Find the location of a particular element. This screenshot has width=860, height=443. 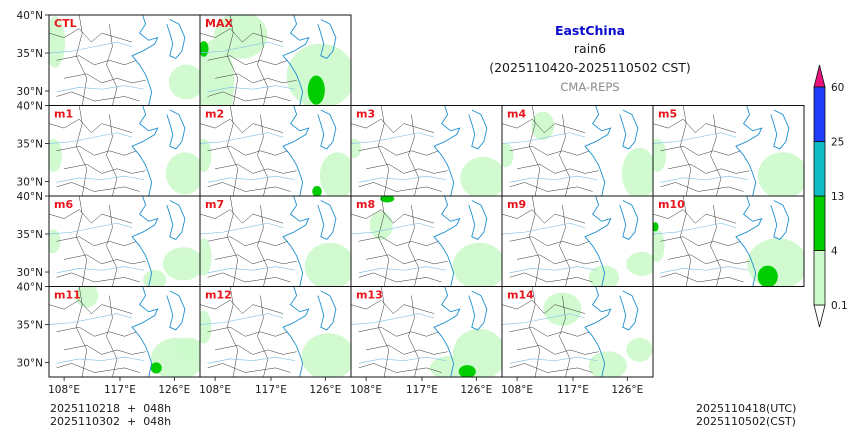

panel-label: m14 is located at coordinates (520, 295).